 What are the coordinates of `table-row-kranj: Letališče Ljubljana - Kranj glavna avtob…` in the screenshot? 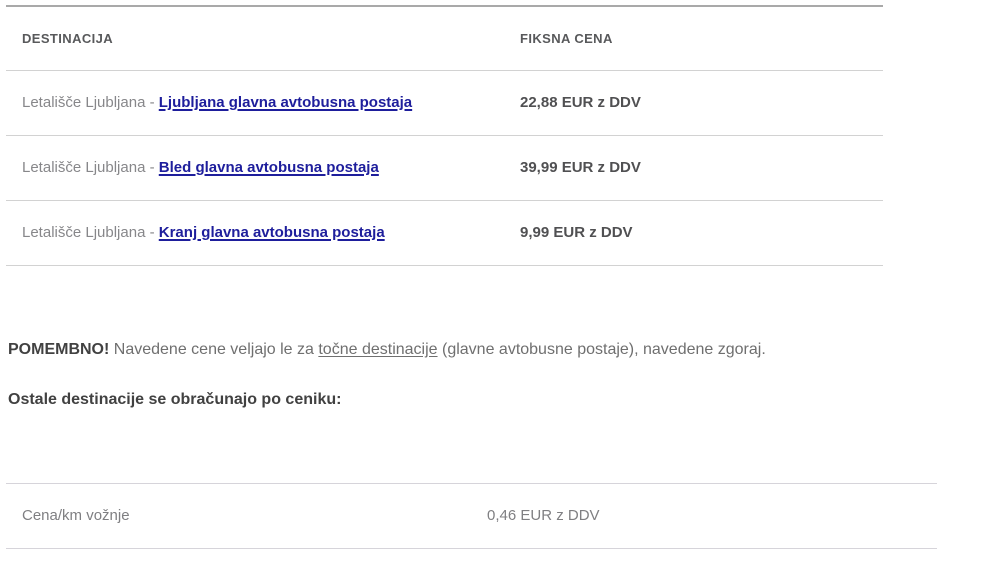 It's located at (444, 233).